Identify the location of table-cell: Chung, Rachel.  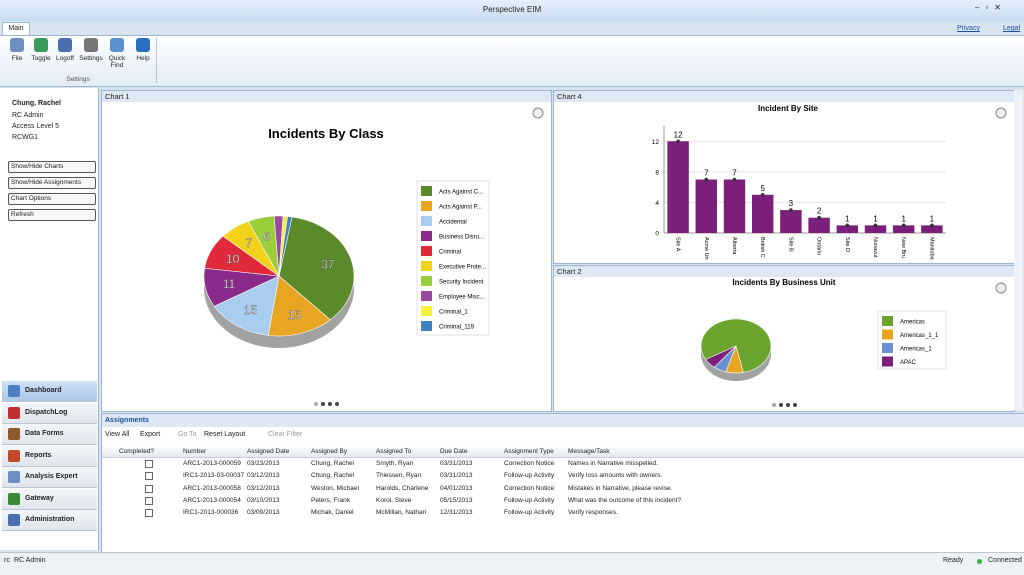
(332, 476).